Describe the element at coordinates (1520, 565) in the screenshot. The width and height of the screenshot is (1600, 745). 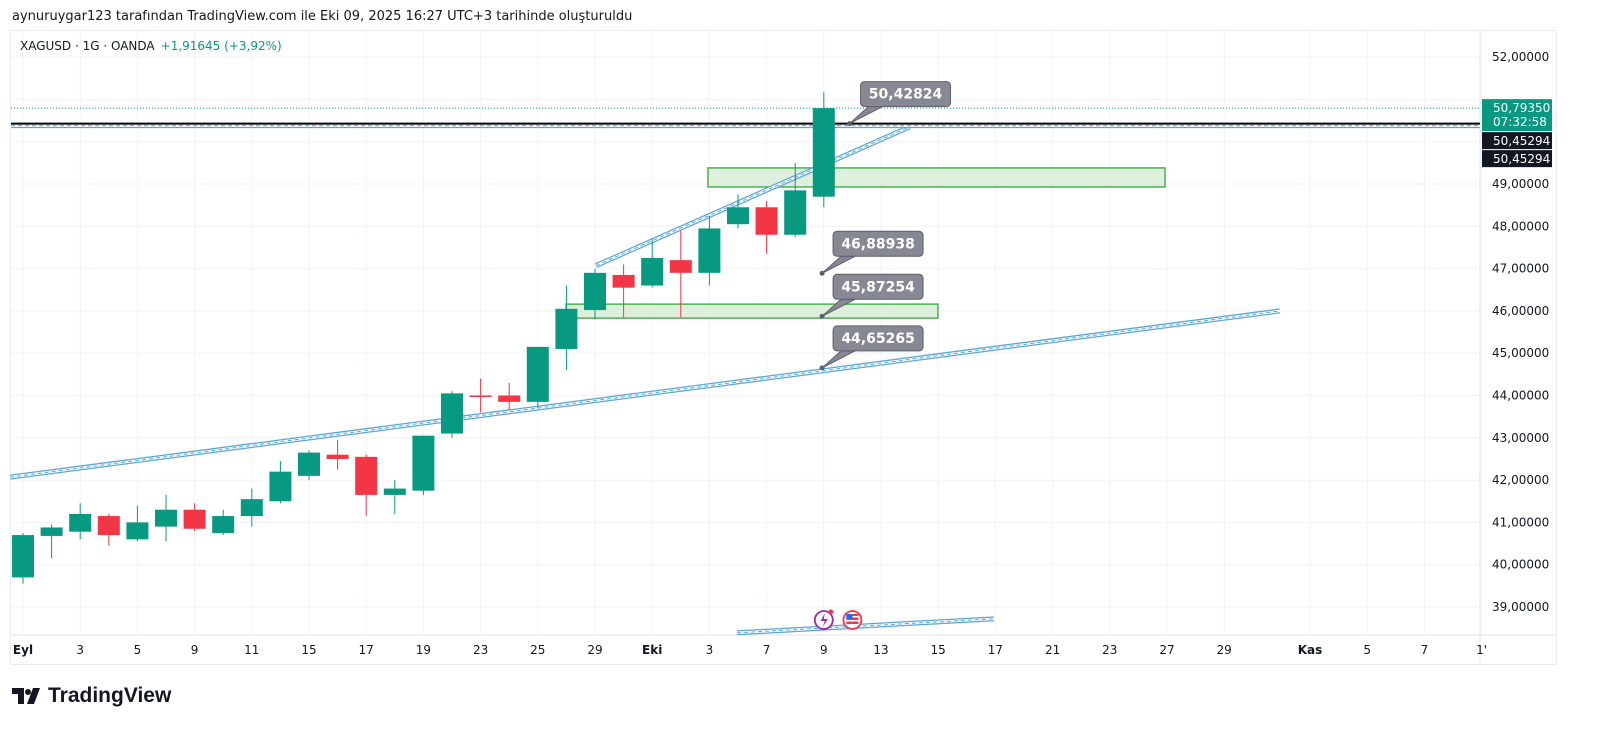
I see `price-tick-label: 40,00000` at that location.